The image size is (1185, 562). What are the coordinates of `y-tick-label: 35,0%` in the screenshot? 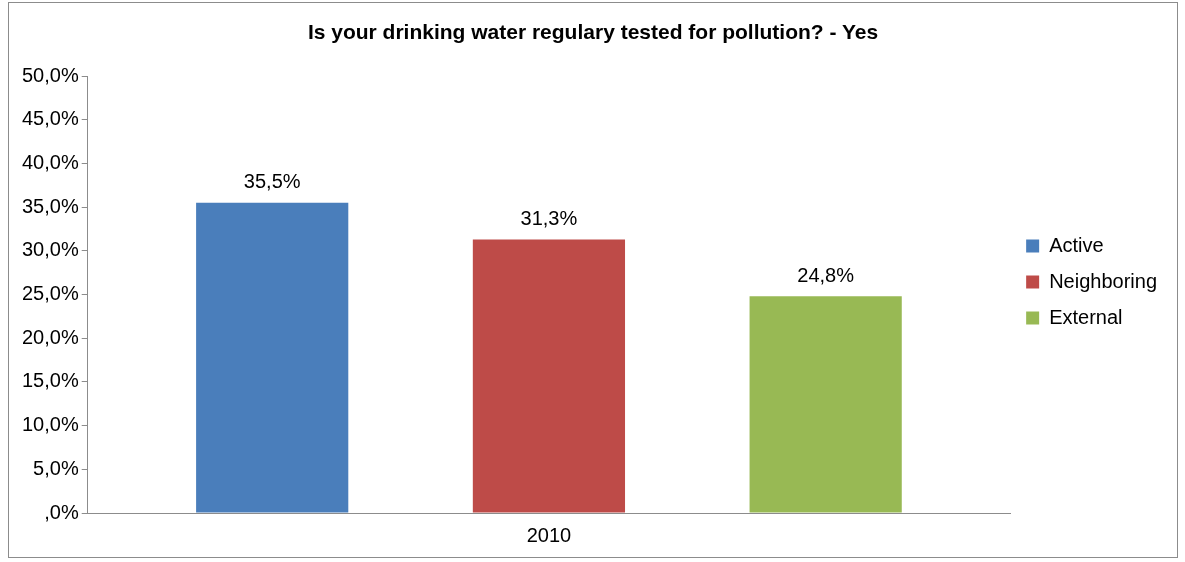 It's located at (50, 205).